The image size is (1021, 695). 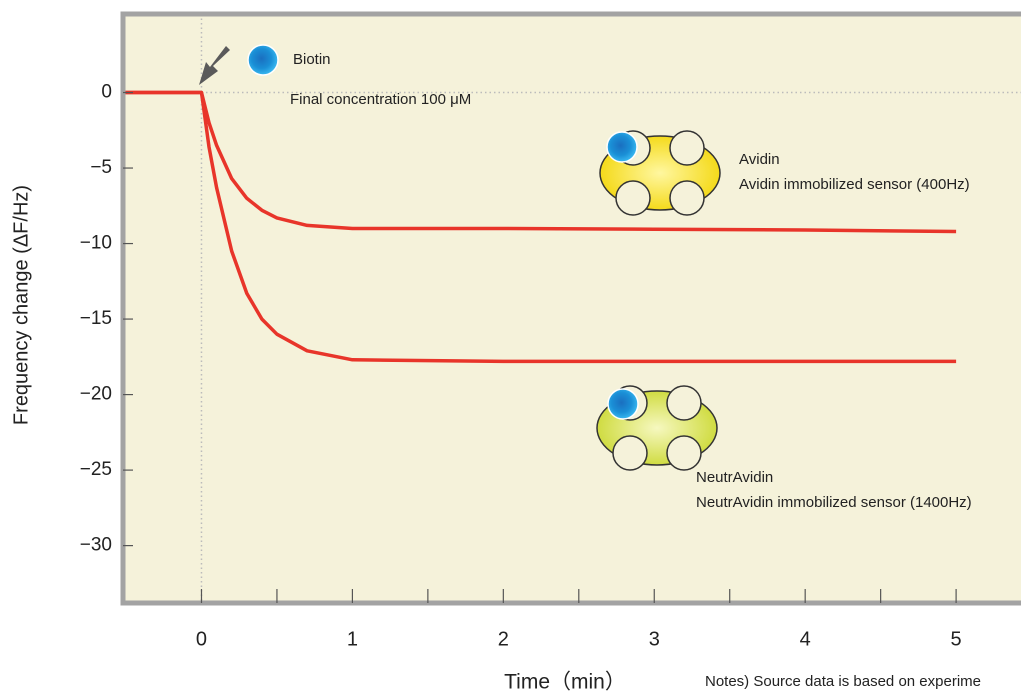 I want to click on legend-label: Avidin, so click(x=759, y=159).